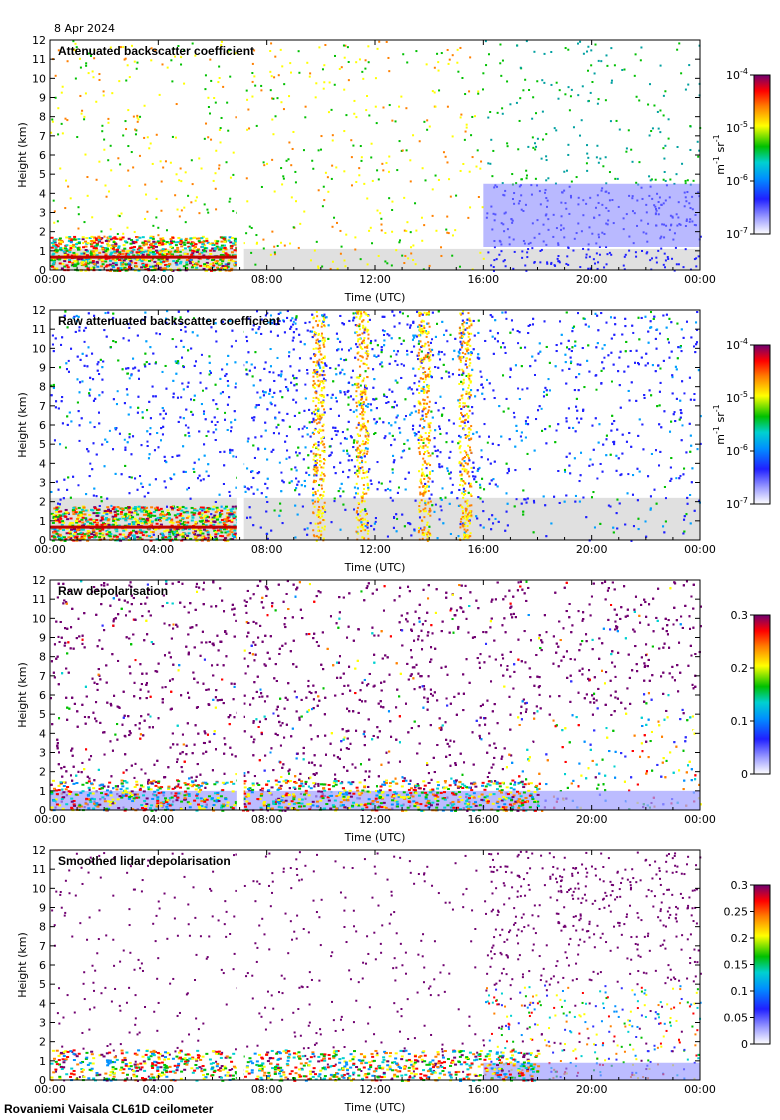 This screenshot has height=1120, width=780. Describe the element at coordinates (744, 71) in the screenshot. I see `colorbar-tick-exponent: -4` at that location.